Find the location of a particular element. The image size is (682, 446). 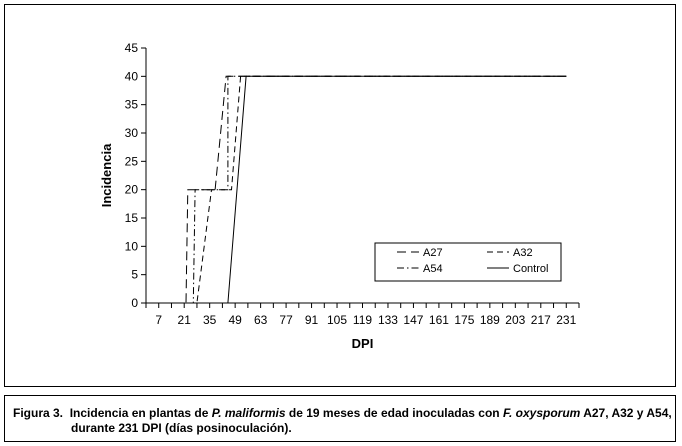

y-tick-label: 35 is located at coordinates (132, 105).